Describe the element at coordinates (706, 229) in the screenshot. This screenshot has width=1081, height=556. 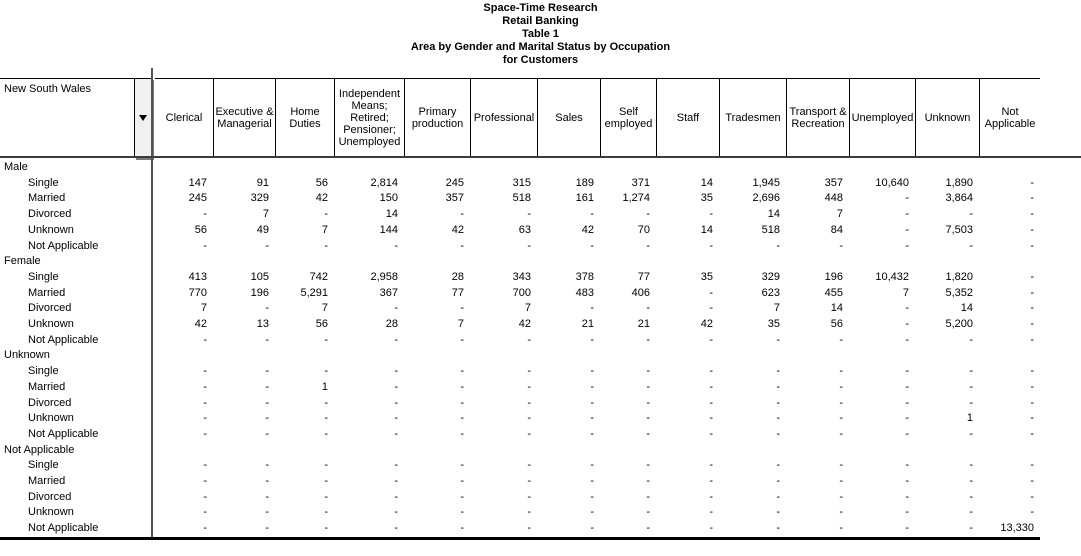
I see `cell-staff: 14` at that location.